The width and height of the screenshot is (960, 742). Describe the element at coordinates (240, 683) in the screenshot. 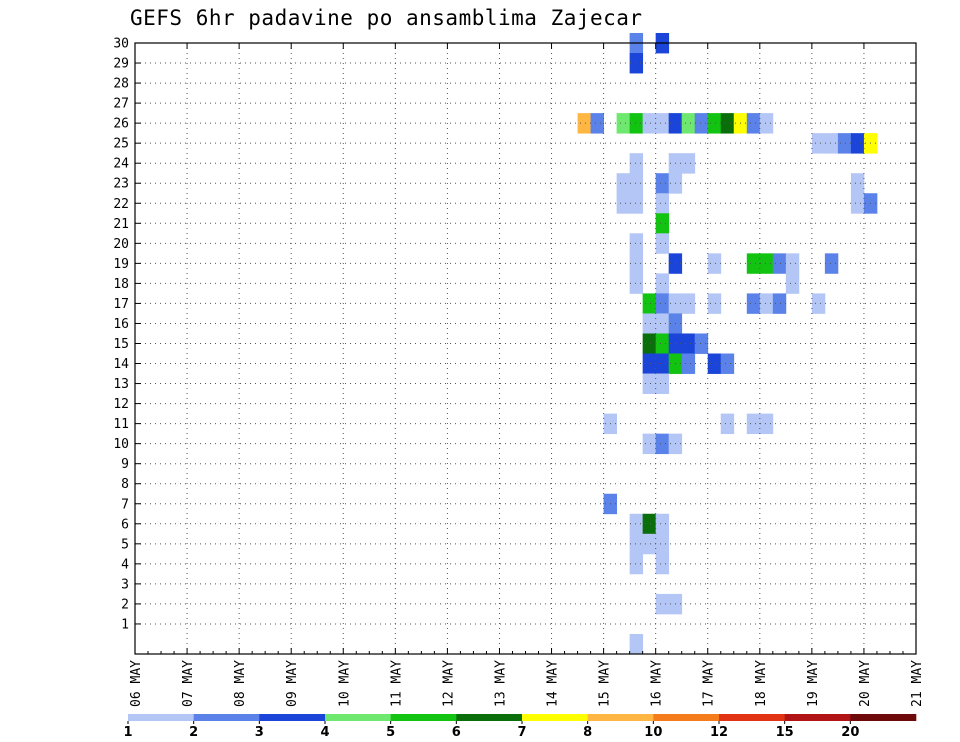

I see `x-tick-label: 08 MAY` at that location.